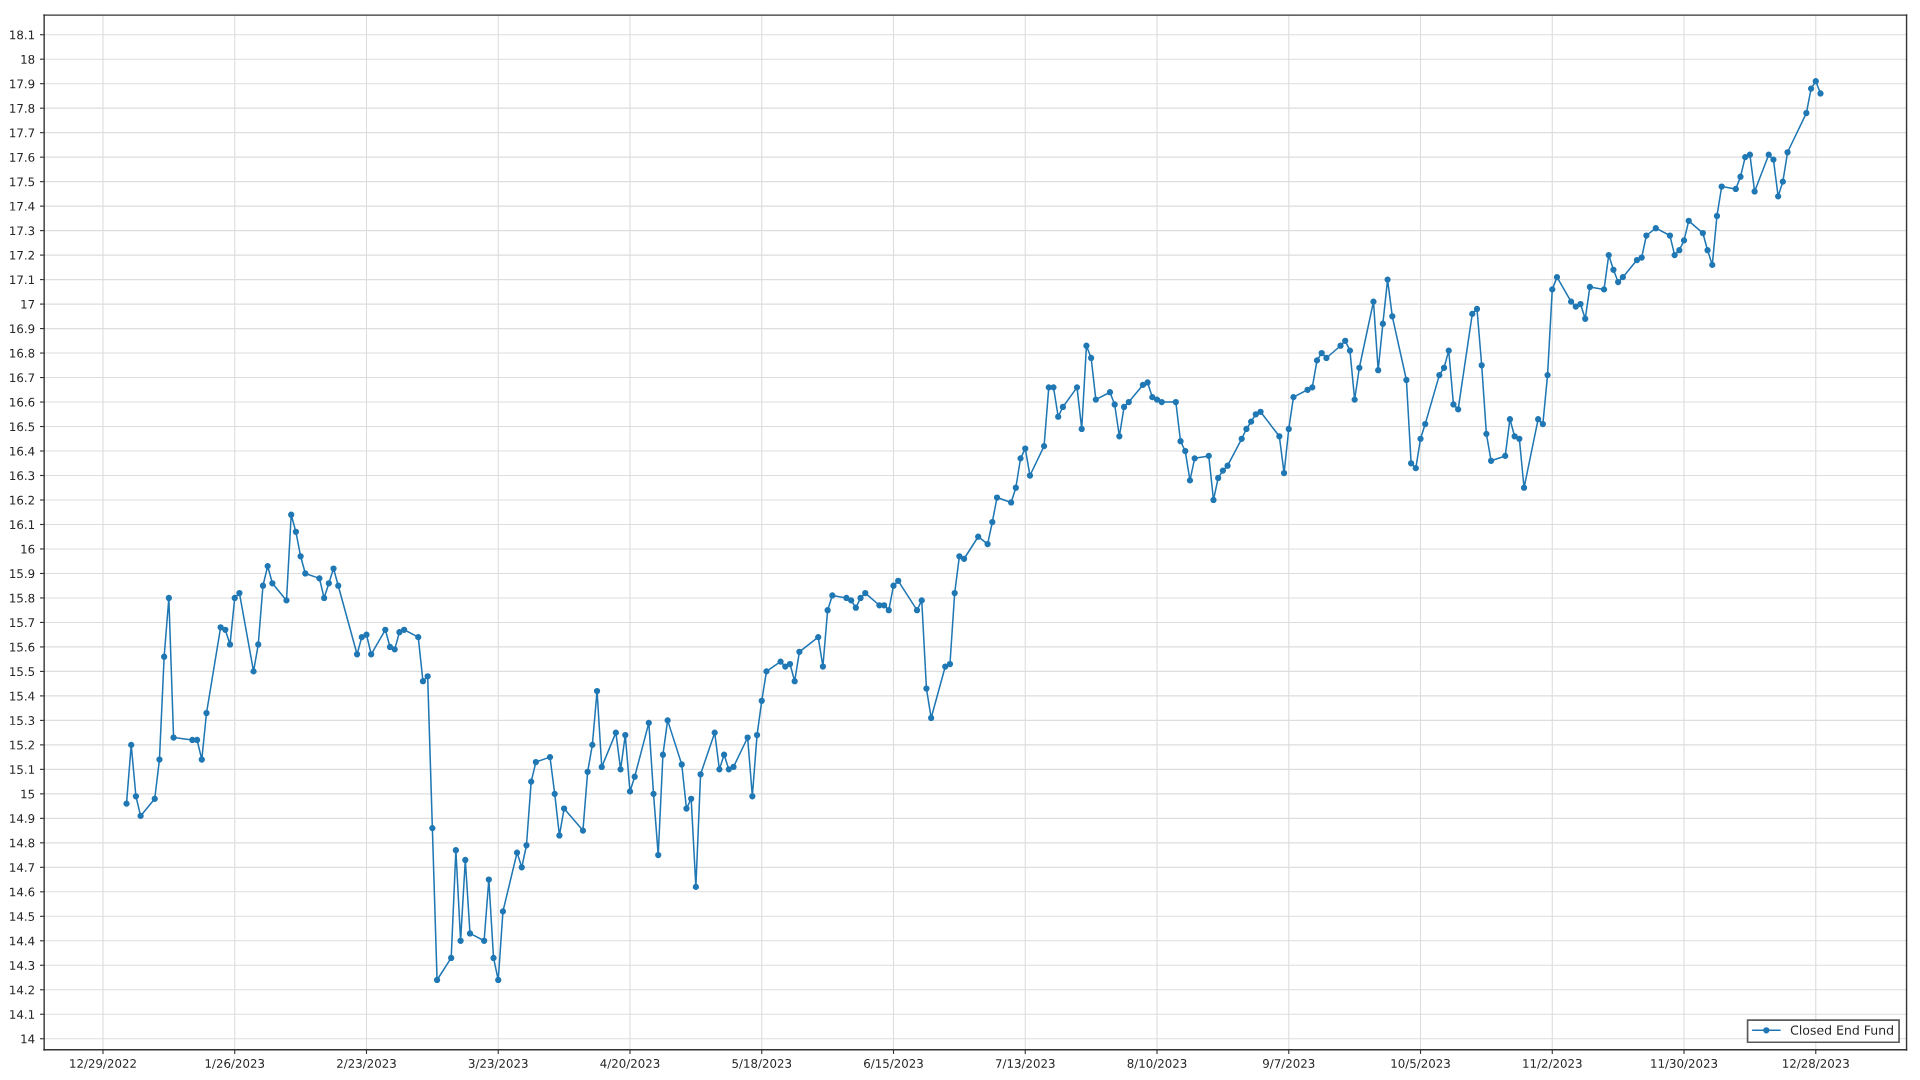 The height and width of the screenshot is (1080, 1920). I want to click on y-tick-label: 15, so click(28, 794).